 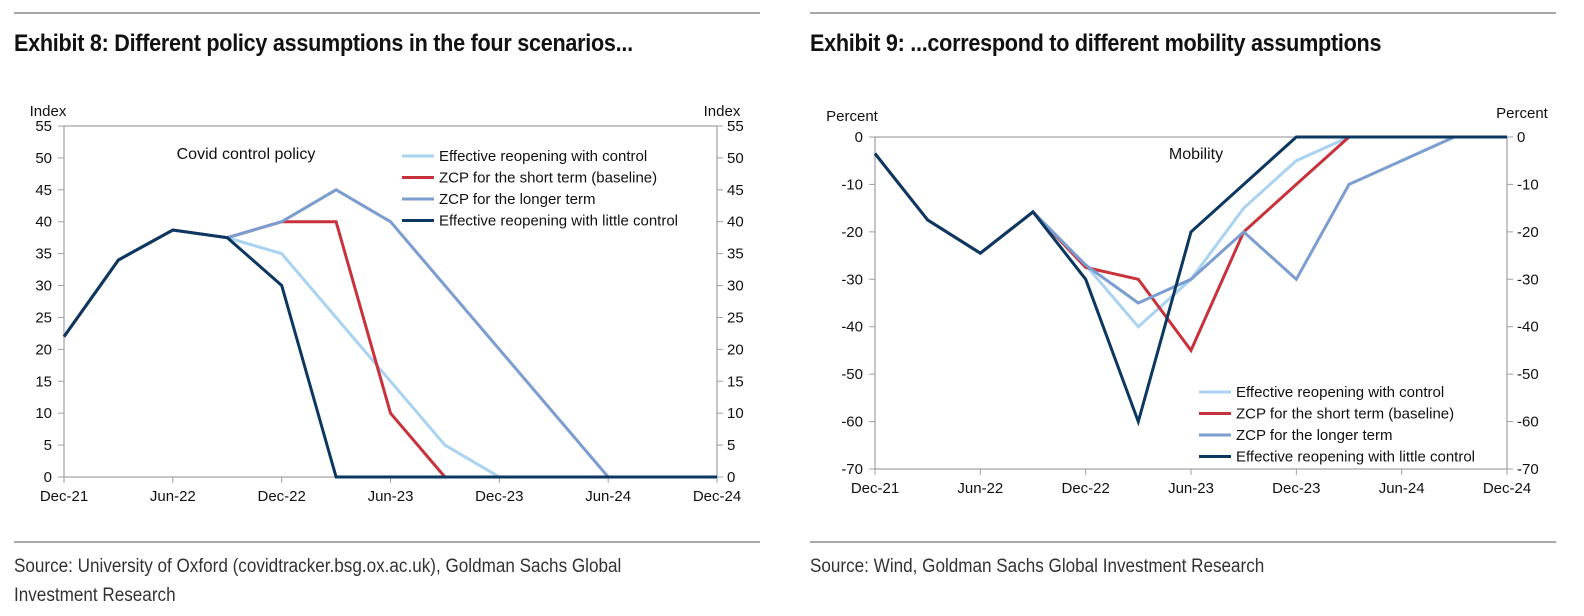 I want to click on y-tick-label-left: -30, so click(x=852, y=279).